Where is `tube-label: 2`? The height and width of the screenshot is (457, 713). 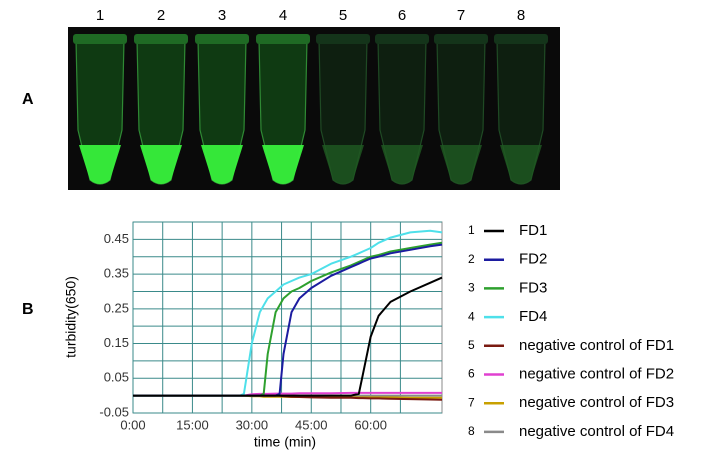
tube-label: 2 is located at coordinates (161, 15).